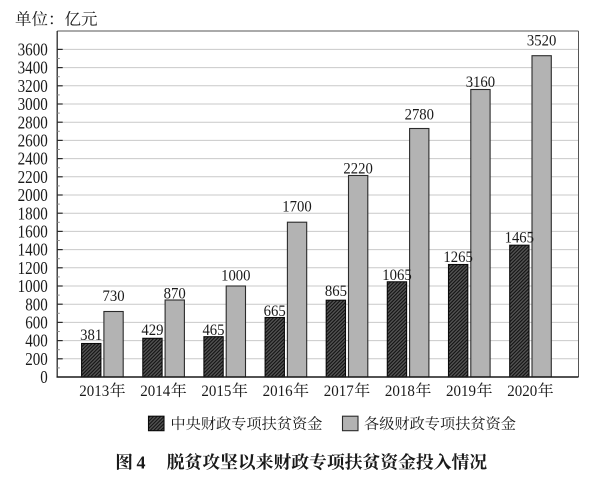  Describe the element at coordinates (33, 122) in the screenshot. I see `svg-text: 2800` at that location.